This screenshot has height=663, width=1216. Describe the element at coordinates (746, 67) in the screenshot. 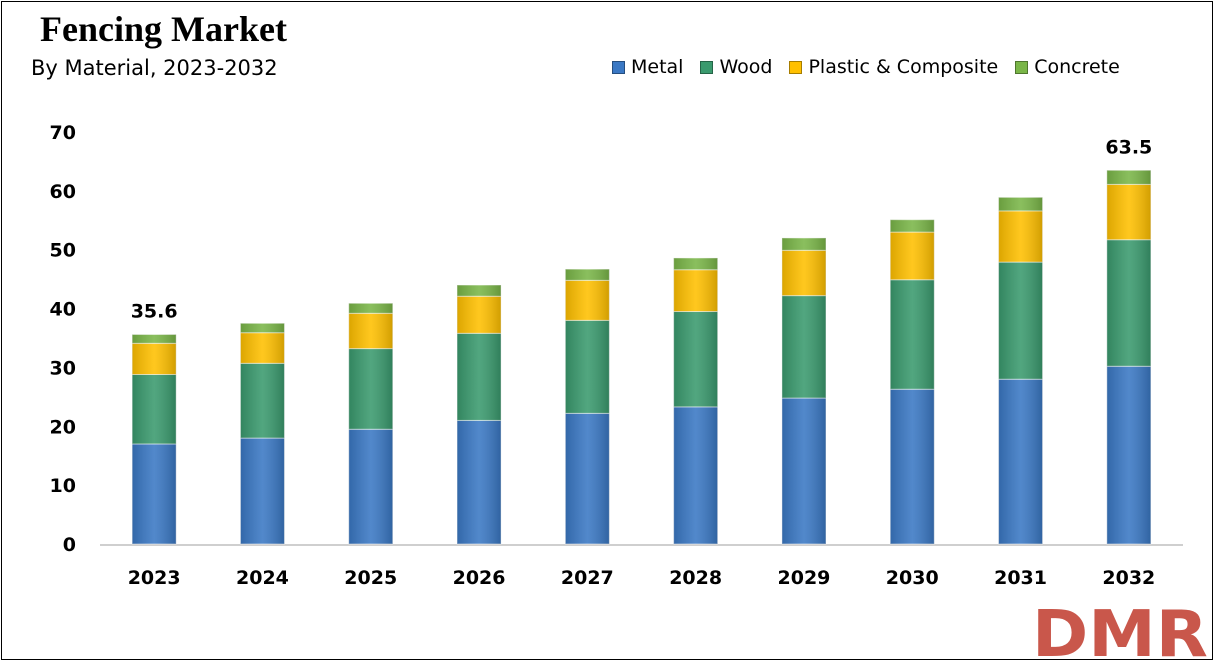

I see `legend-label: Wood` at that location.